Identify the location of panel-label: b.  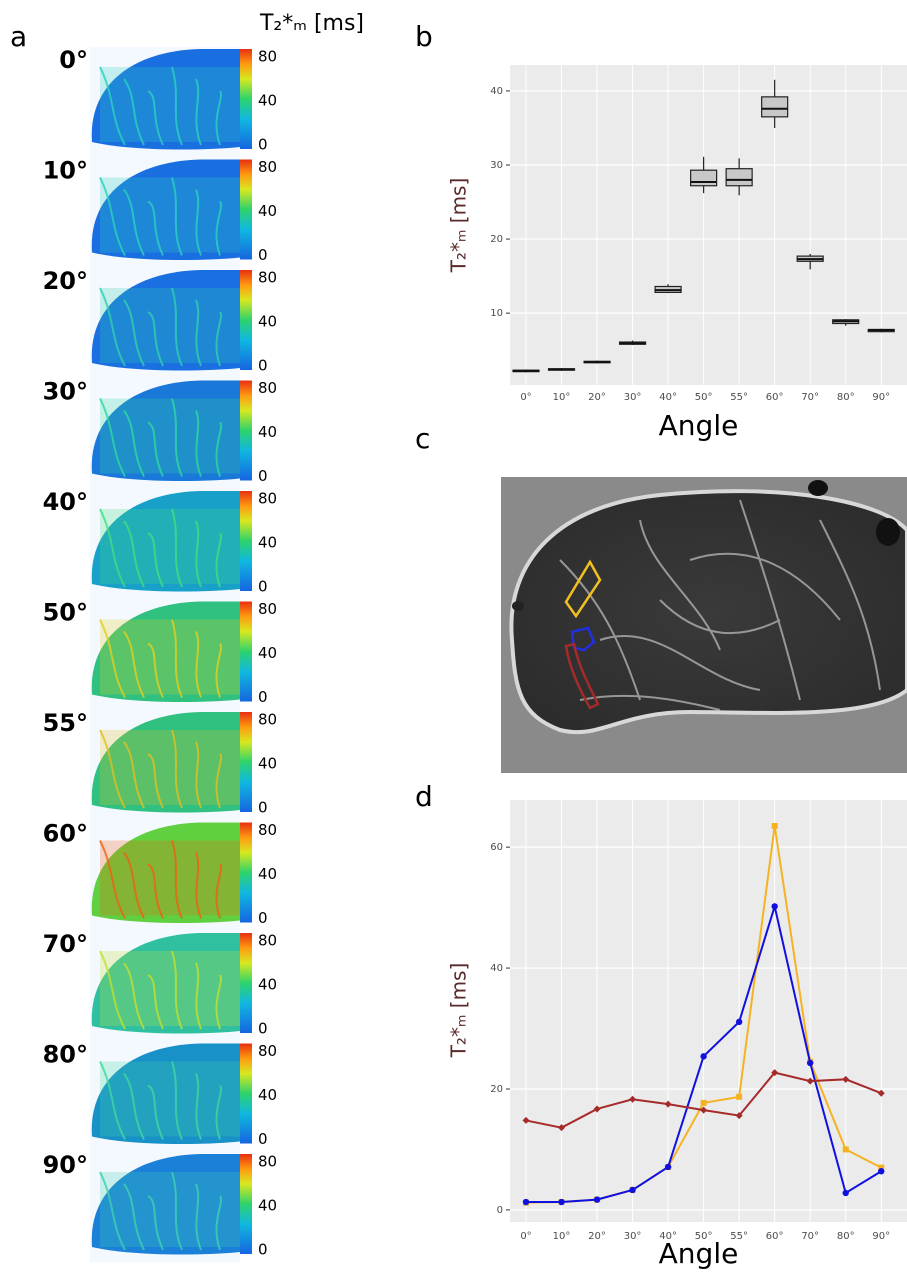
(424, 36).